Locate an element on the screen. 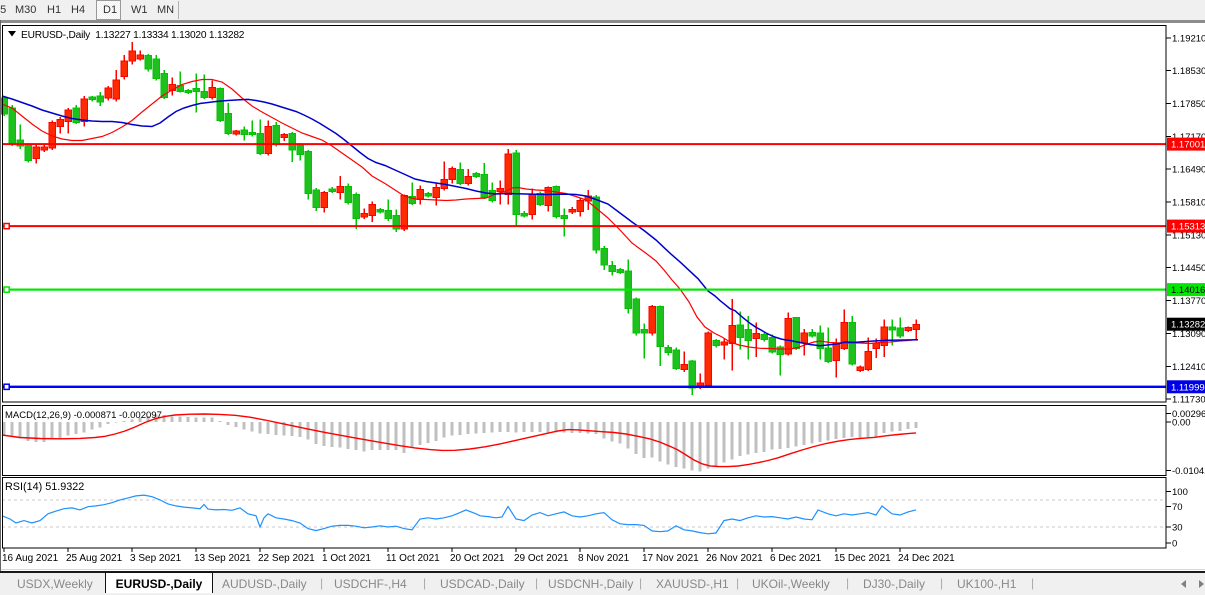 This screenshot has height=595, width=1205. svg-text: 1.12410 is located at coordinates (1188, 367).